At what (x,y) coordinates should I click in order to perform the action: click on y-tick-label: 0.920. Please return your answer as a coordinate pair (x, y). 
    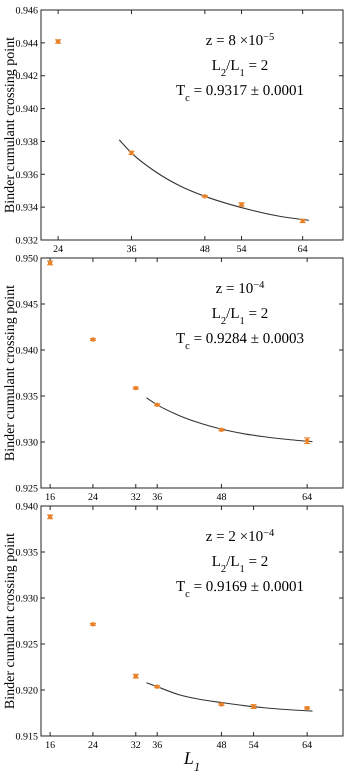
    Looking at the image, I should click on (27, 691).